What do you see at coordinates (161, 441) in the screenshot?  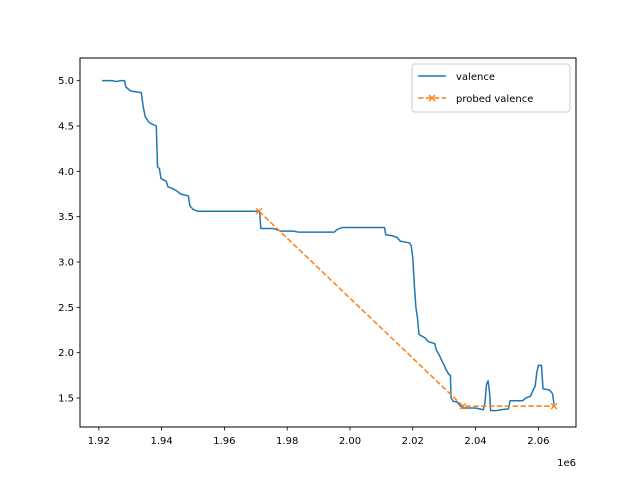 I see `x-tick-label: 1.94` at bounding box center [161, 441].